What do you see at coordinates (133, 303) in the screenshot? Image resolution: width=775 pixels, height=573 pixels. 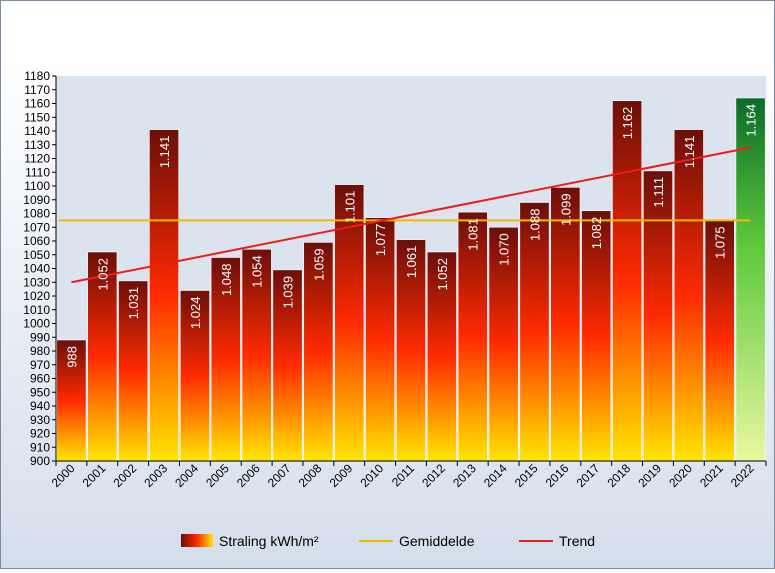 I see `data-label-2002: 1.031` at bounding box center [133, 303].